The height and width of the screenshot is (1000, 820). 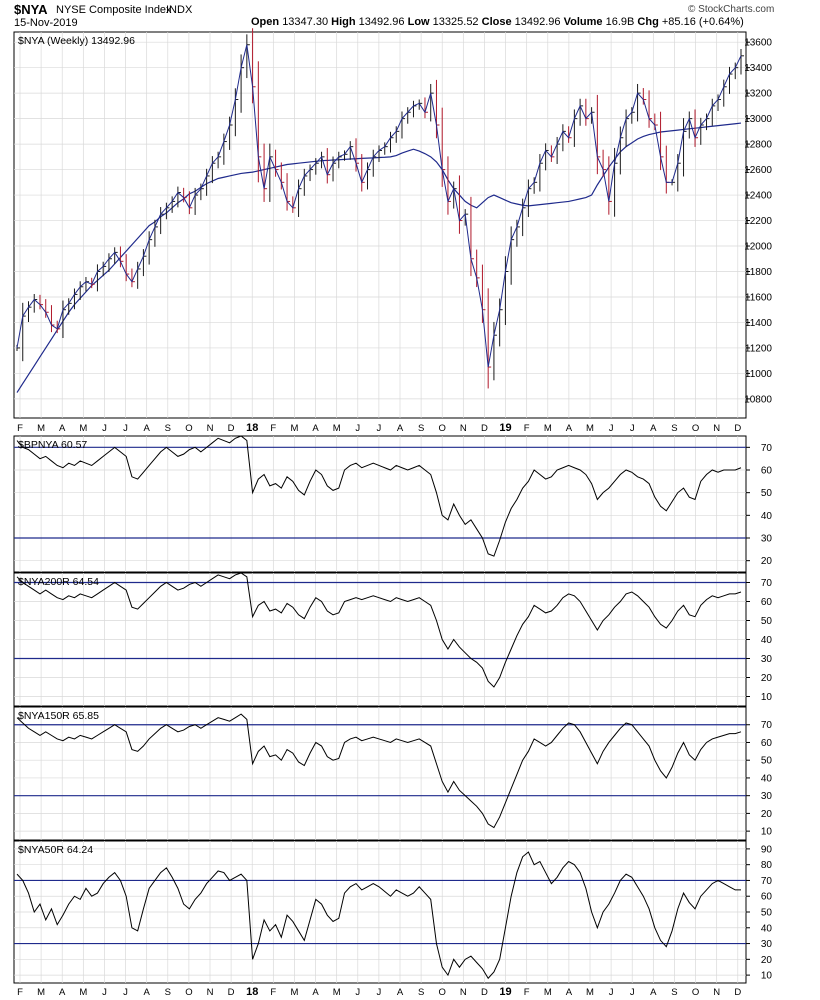 What do you see at coordinates (569, 428) in the screenshot?
I see `x-tick-label-top: A` at bounding box center [569, 428].